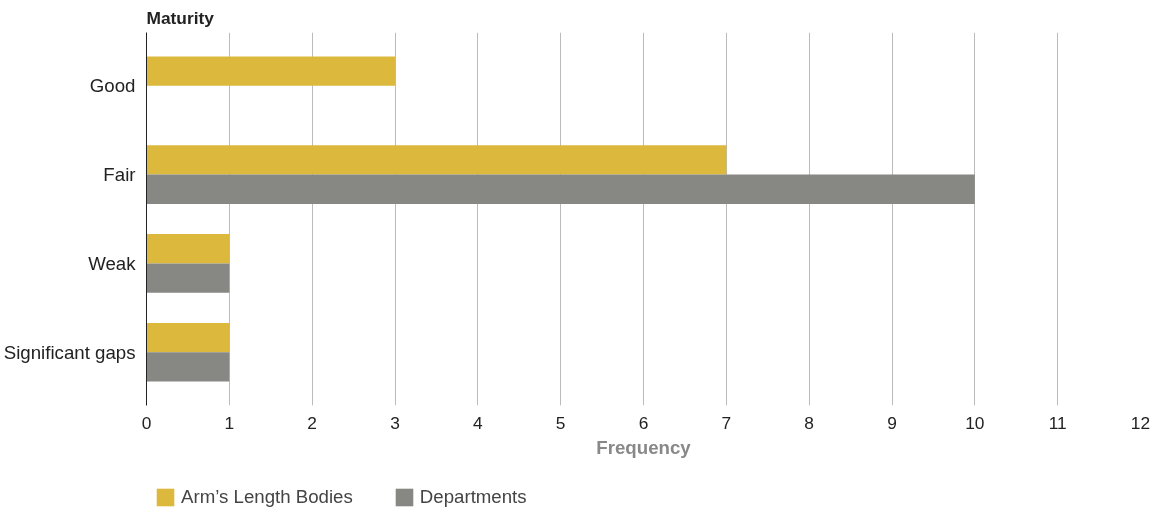  Describe the element at coordinates (1057, 422) in the screenshot. I see `x-tick-label: 11` at that location.